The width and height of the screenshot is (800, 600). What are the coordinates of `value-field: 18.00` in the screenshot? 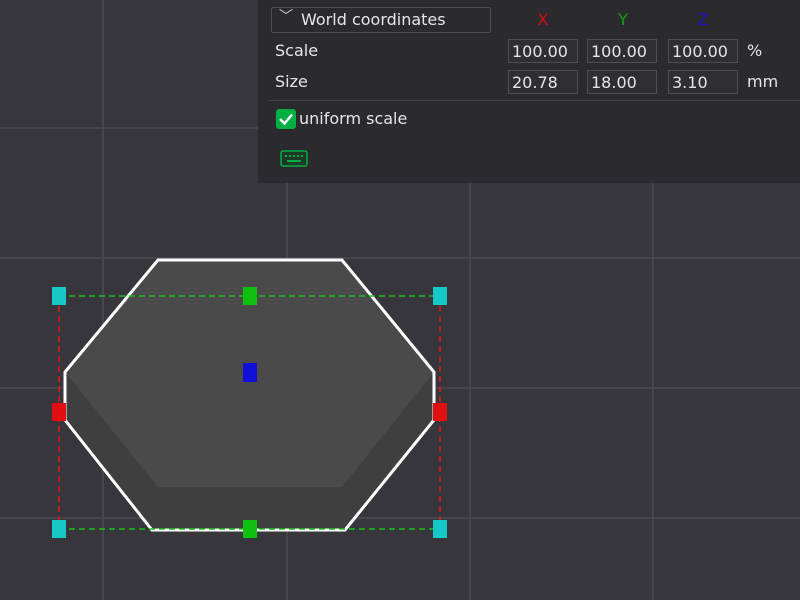 It's located at (622, 82).